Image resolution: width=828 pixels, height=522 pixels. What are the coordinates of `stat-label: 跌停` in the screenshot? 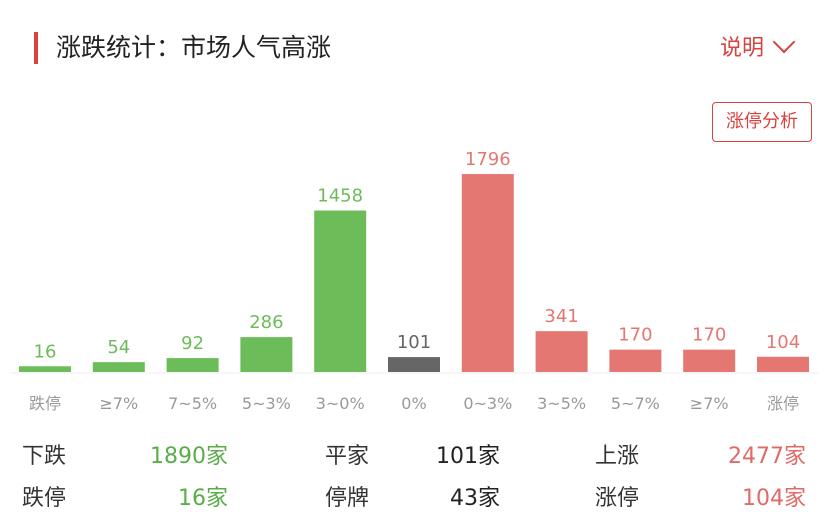 It's located at (44, 498).